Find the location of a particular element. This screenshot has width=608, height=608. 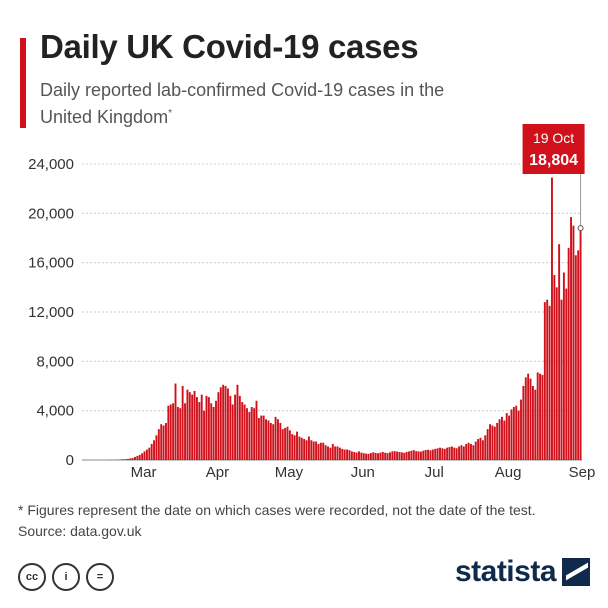

x-tick-label: Mar is located at coordinates (144, 472).